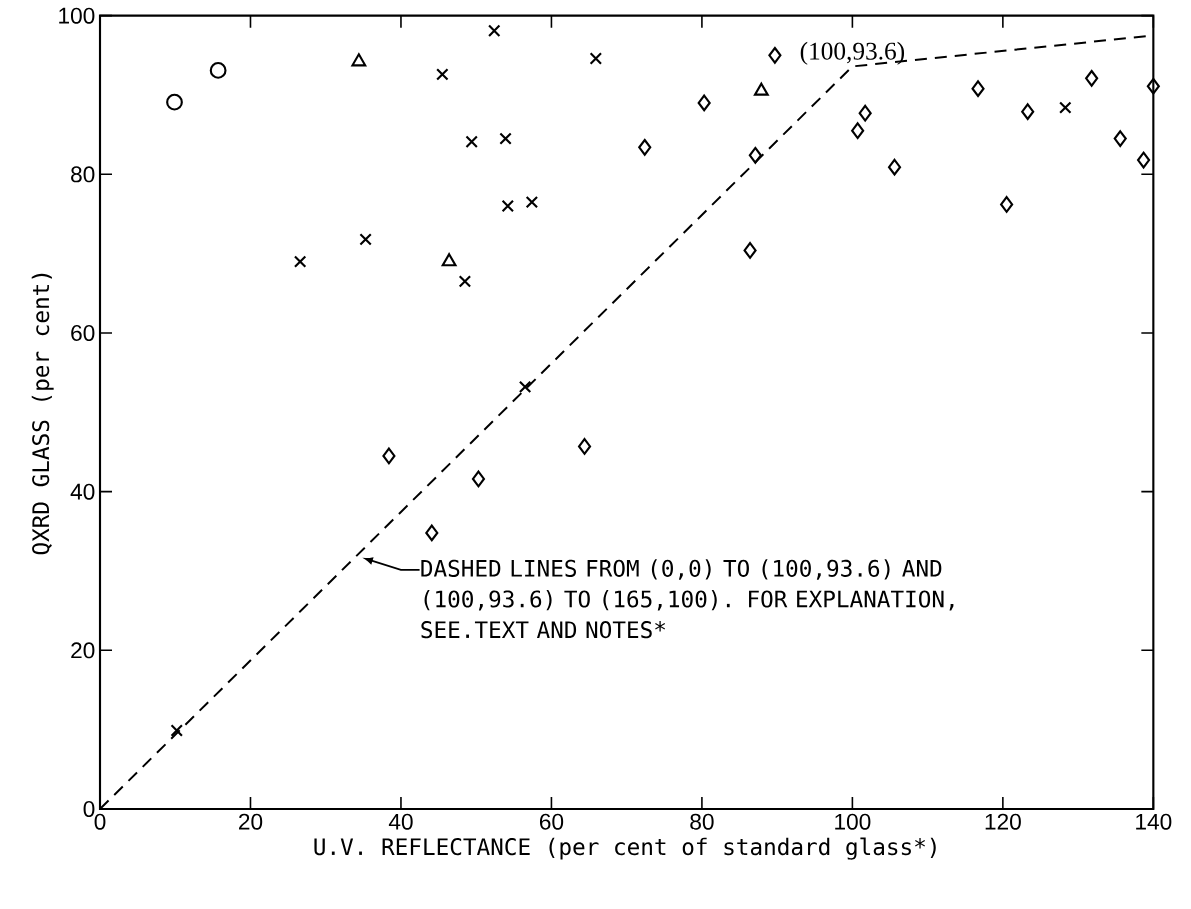  I want to click on x-tick-label: 20, so click(251, 821).